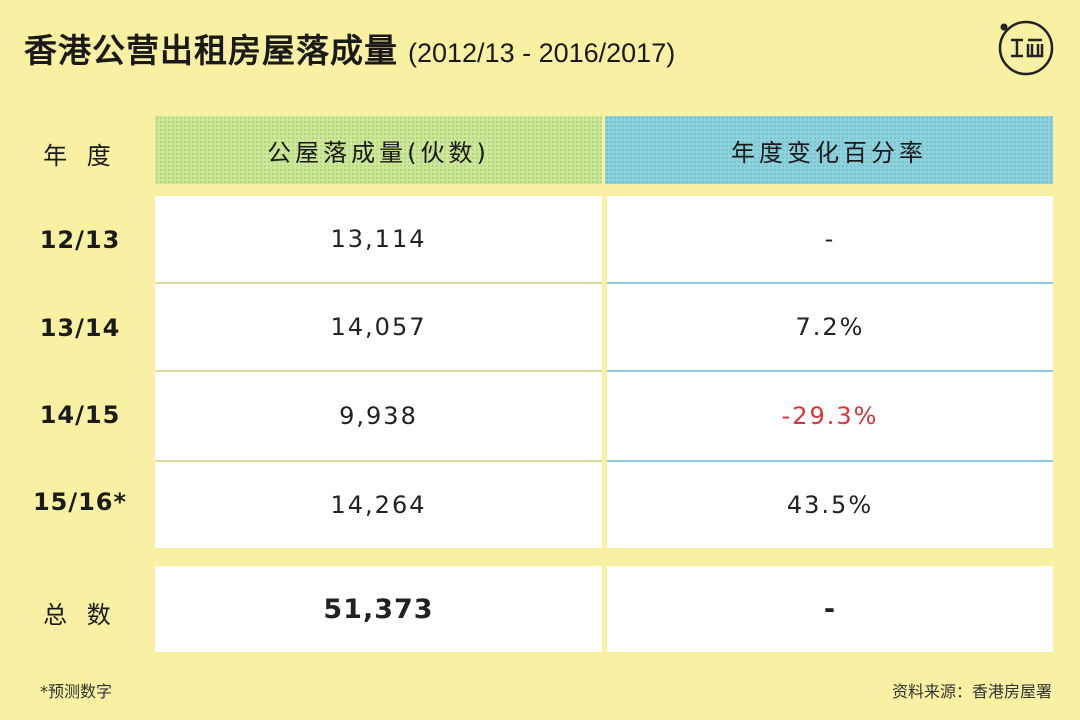 This screenshot has width=1080, height=720. Describe the element at coordinates (80, 502) in the screenshot. I see `row-year: 15/16*` at that location.